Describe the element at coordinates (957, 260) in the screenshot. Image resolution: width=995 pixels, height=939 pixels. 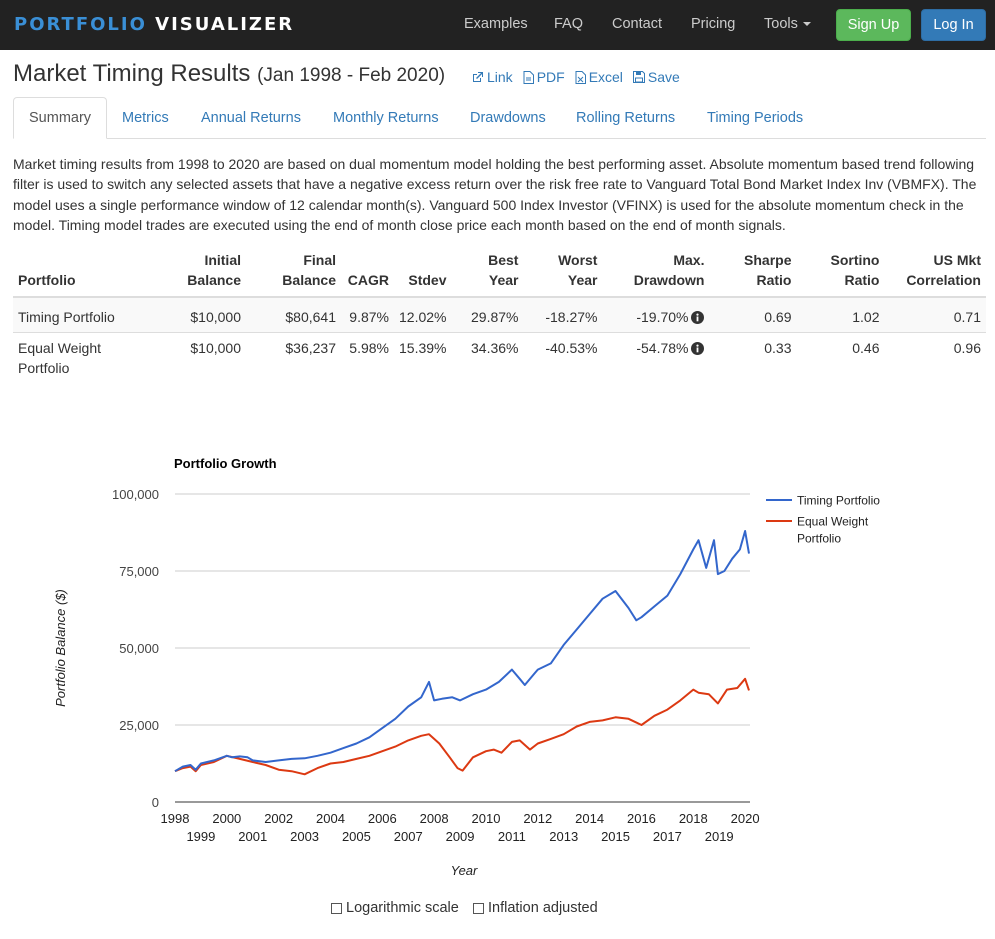
I see `col-usmkt-line1: US Mkt` at that location.